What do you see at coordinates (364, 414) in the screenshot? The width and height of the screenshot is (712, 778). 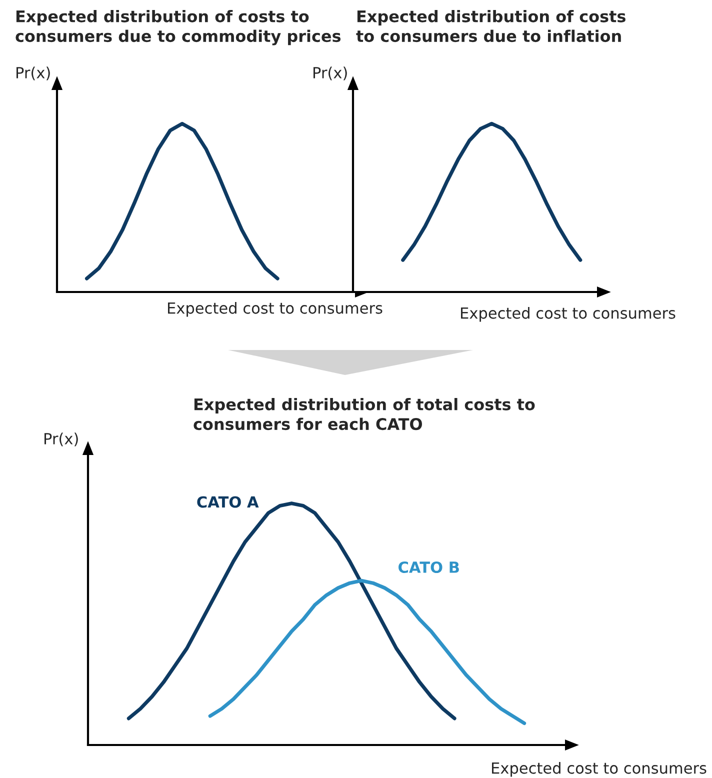 I see `chart-title: Expected distribution of total costs to consumers for each CATO` at bounding box center [364, 414].